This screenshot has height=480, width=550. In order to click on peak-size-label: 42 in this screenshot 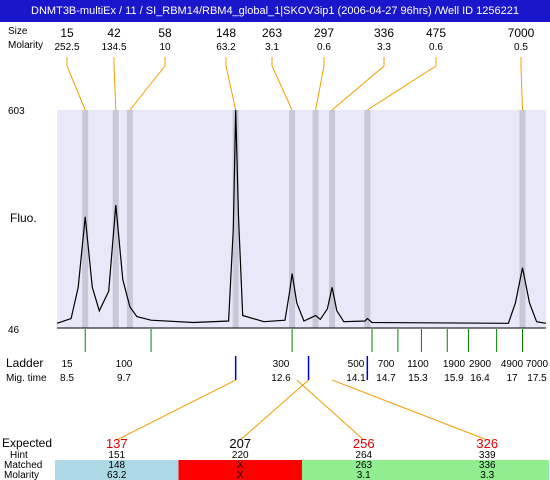, I will do `click(114, 33)`.